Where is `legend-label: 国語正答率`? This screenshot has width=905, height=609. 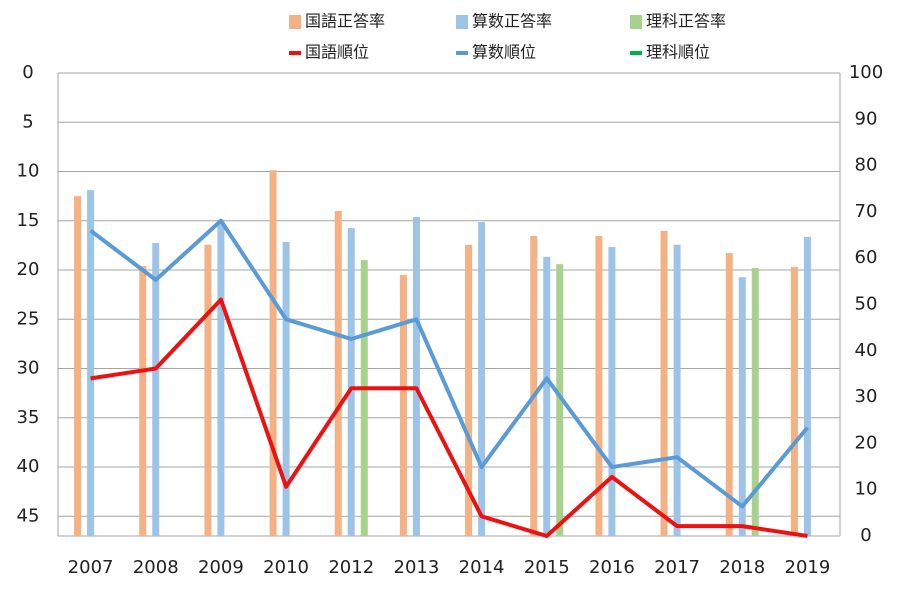
legend-label: 国語正答率 is located at coordinates (345, 21).